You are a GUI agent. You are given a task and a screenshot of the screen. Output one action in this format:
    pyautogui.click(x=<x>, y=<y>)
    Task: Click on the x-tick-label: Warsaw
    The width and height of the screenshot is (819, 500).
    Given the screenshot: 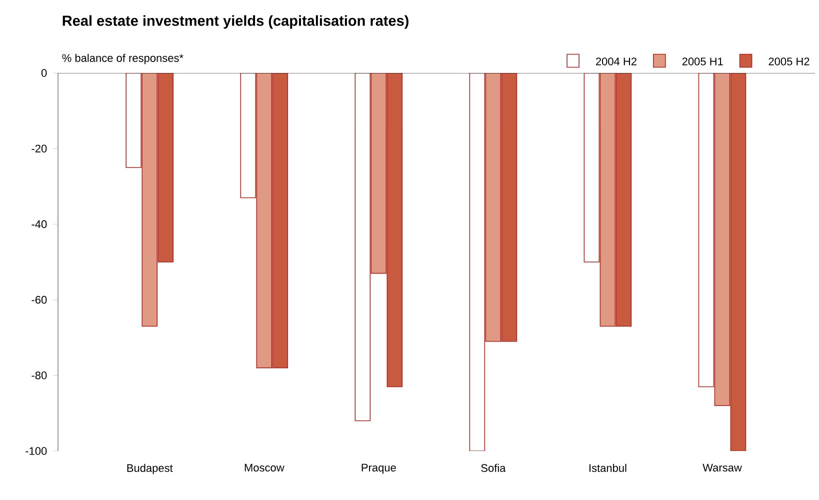 What is the action you would take?
    pyautogui.click(x=722, y=468)
    